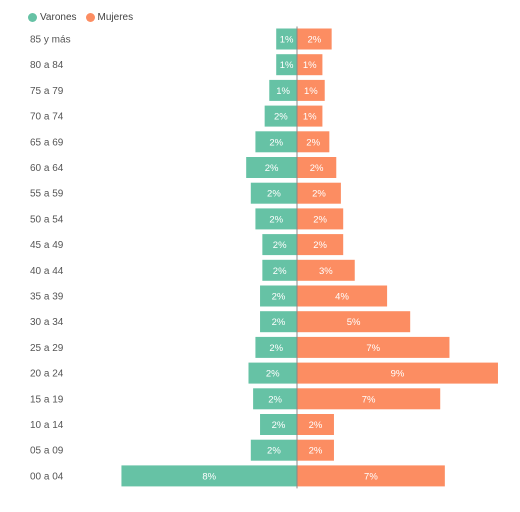 This screenshot has height=512, width=520. Describe the element at coordinates (47, 245) in the screenshot. I see `y-tick-label: 45 a 49` at that location.